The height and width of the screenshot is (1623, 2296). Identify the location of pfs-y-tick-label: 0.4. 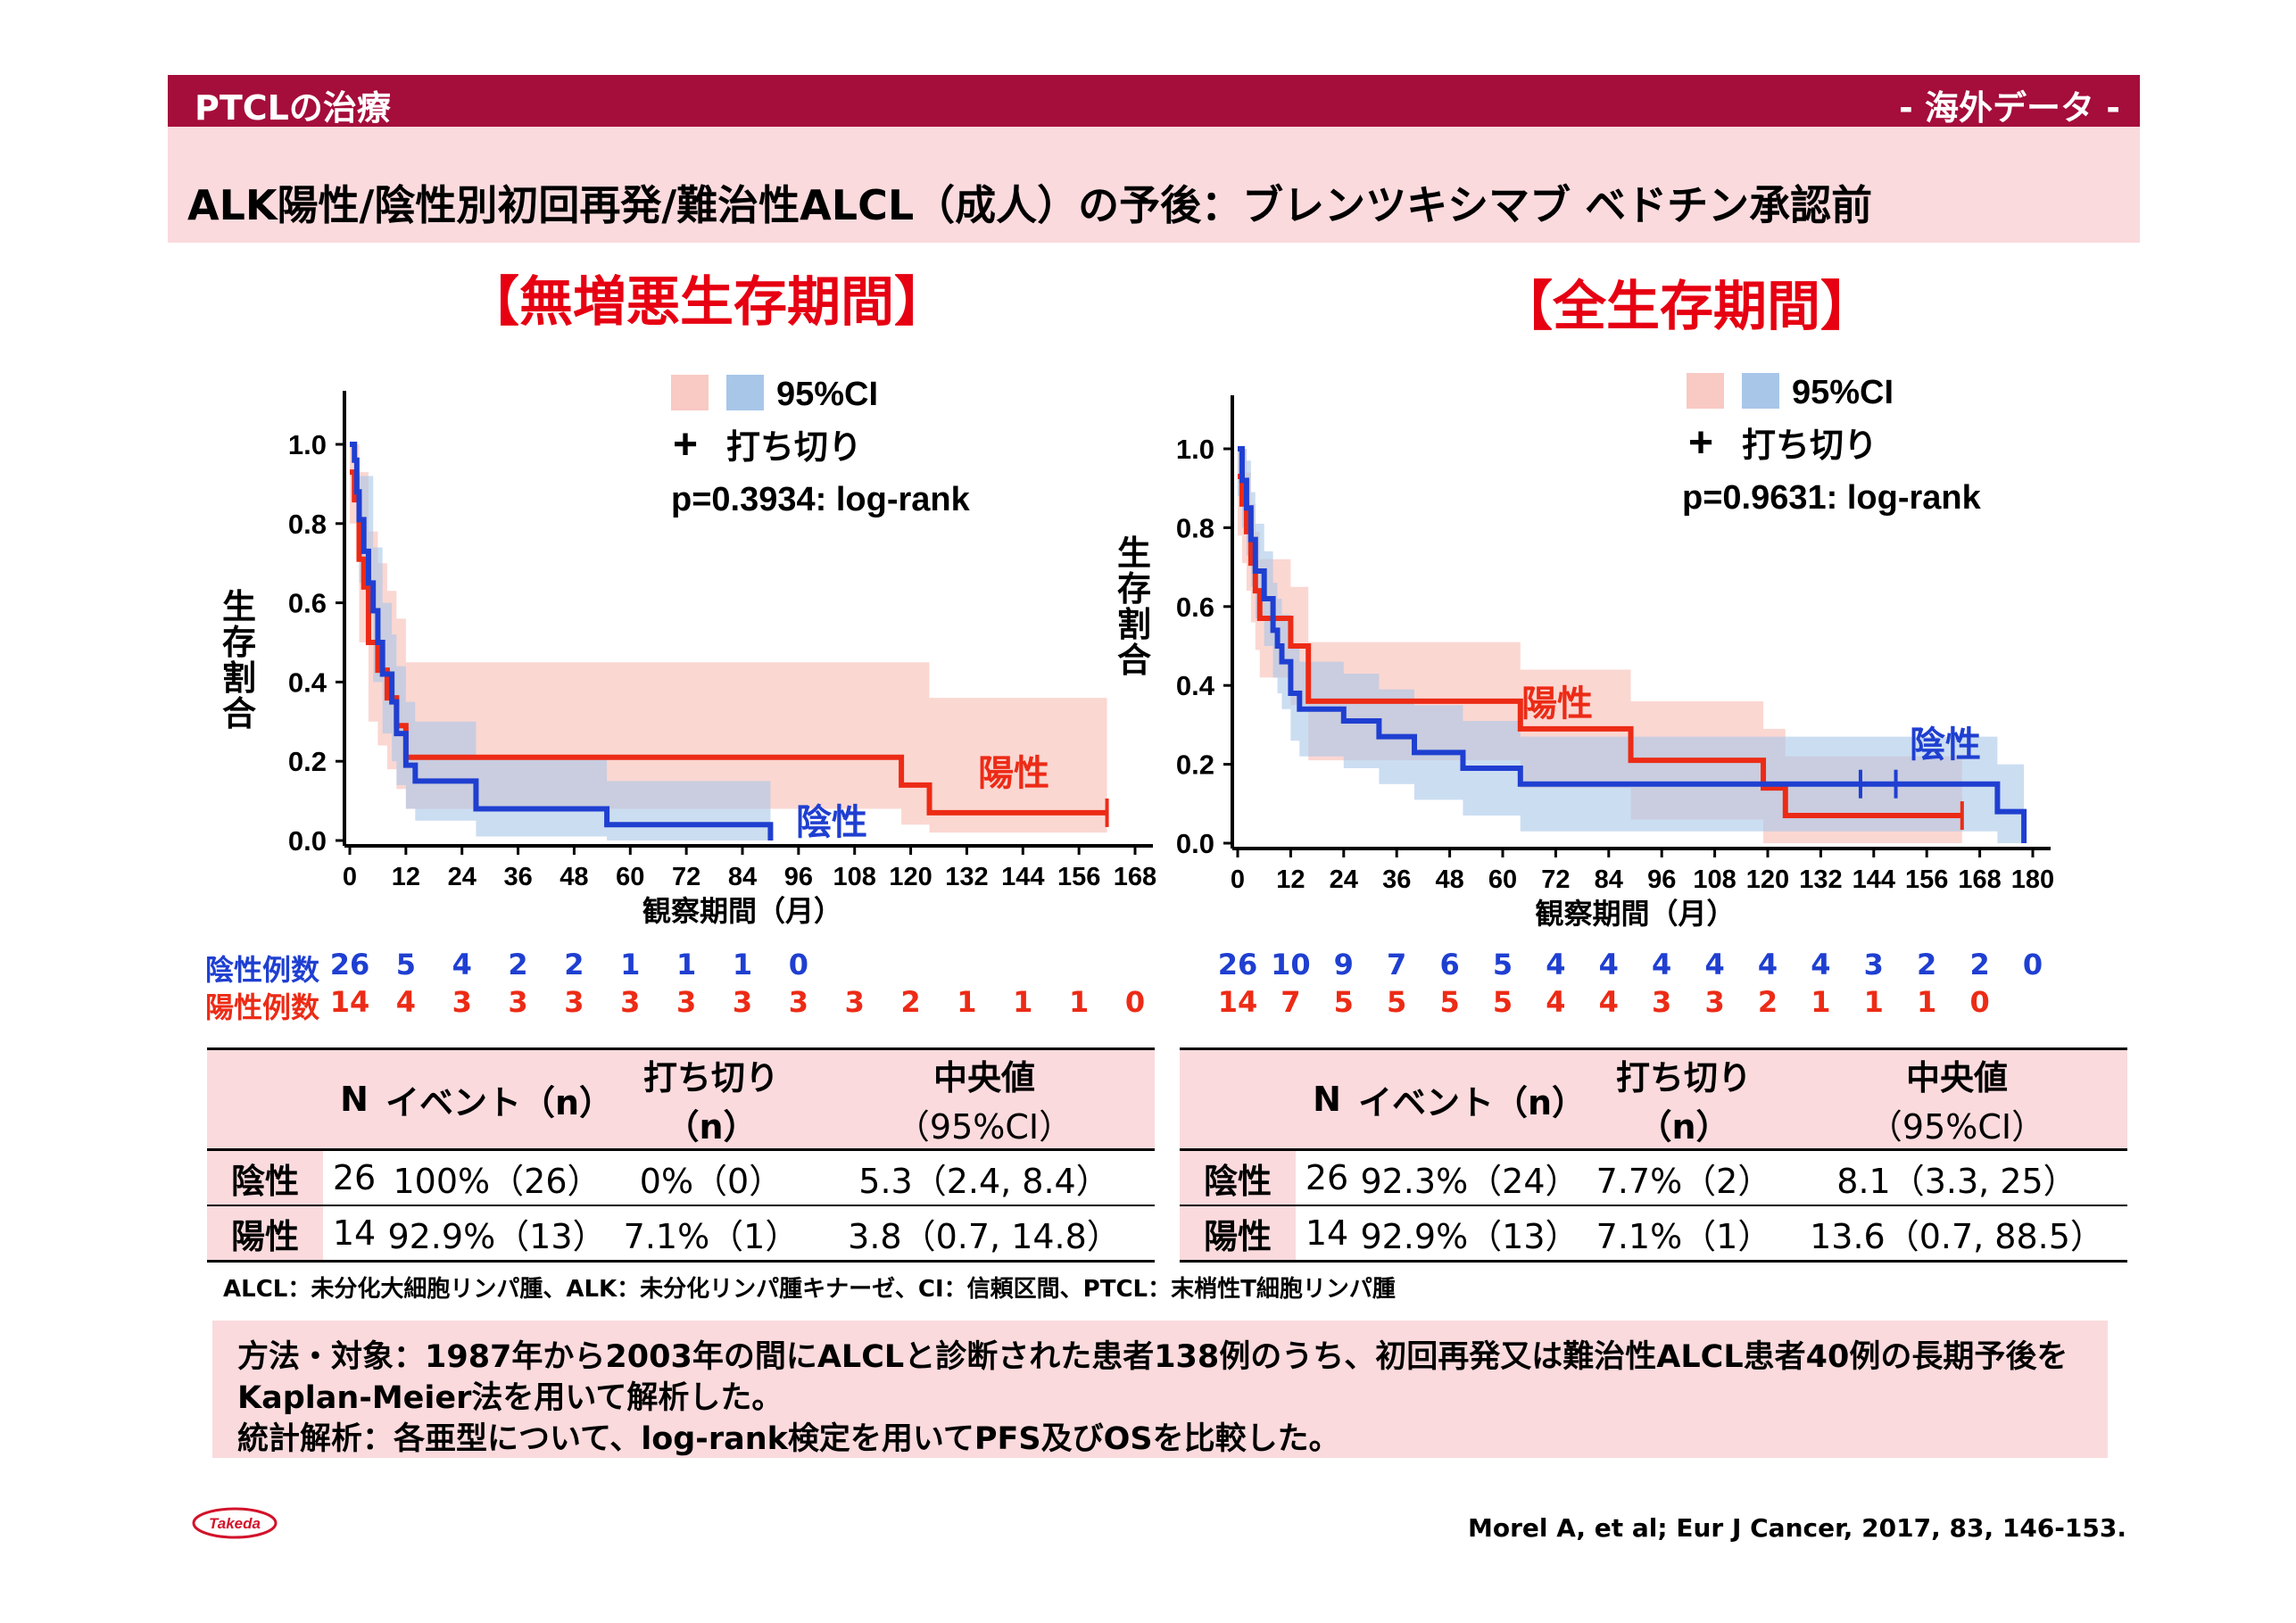
(308, 682).